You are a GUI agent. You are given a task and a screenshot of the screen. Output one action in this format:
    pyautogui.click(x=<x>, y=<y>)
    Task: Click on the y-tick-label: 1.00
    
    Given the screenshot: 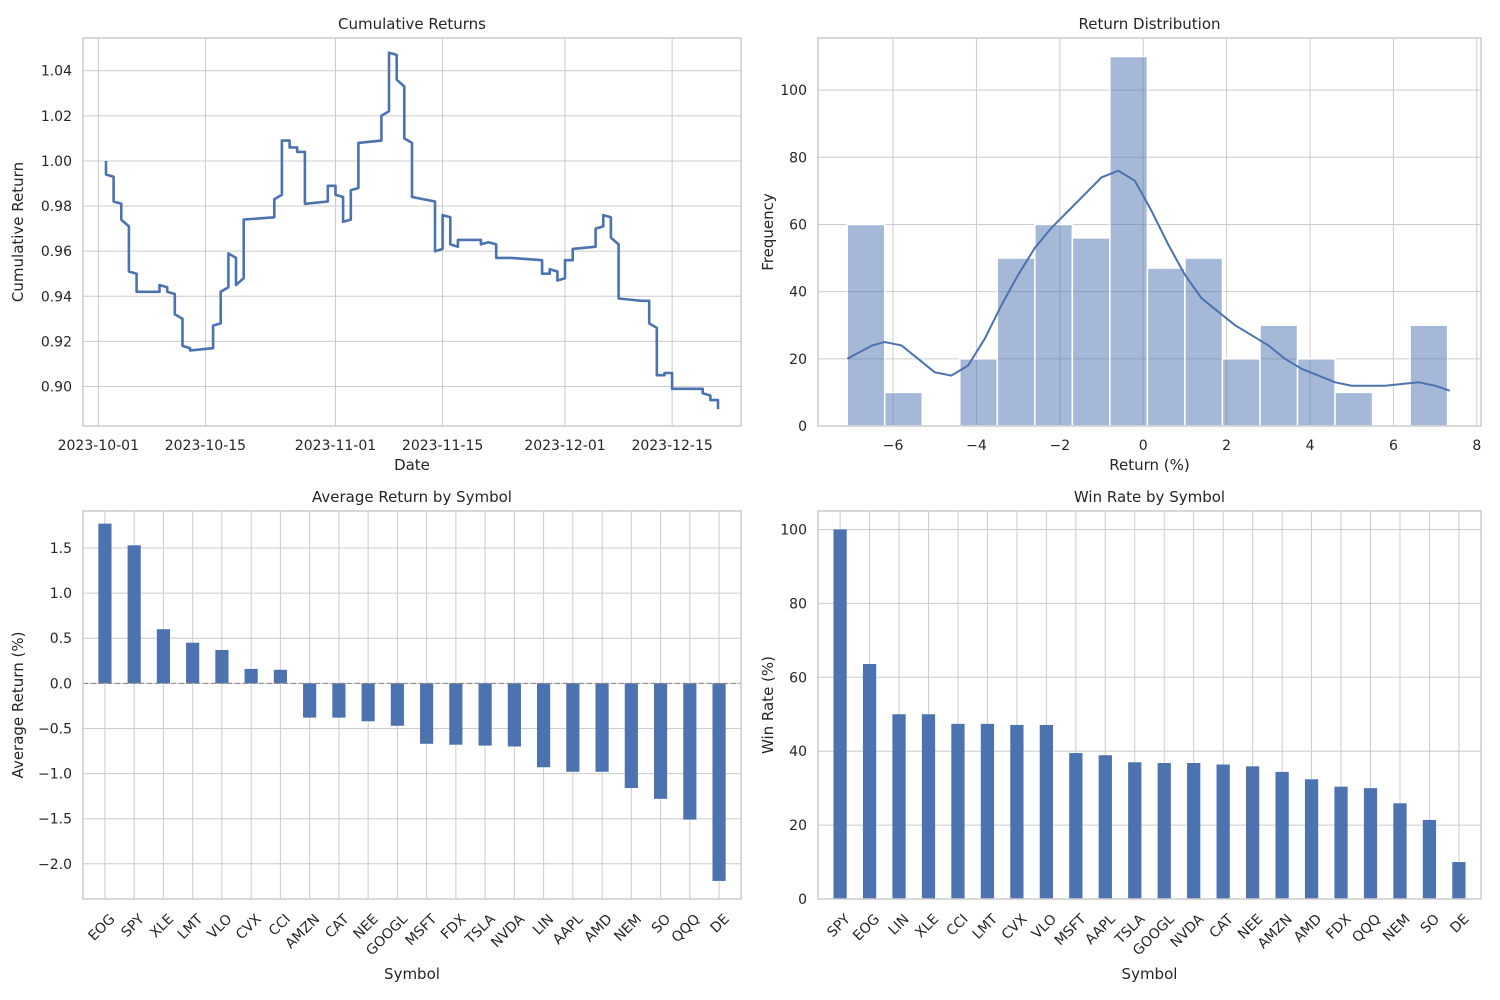 What is the action you would take?
    pyautogui.click(x=56, y=162)
    